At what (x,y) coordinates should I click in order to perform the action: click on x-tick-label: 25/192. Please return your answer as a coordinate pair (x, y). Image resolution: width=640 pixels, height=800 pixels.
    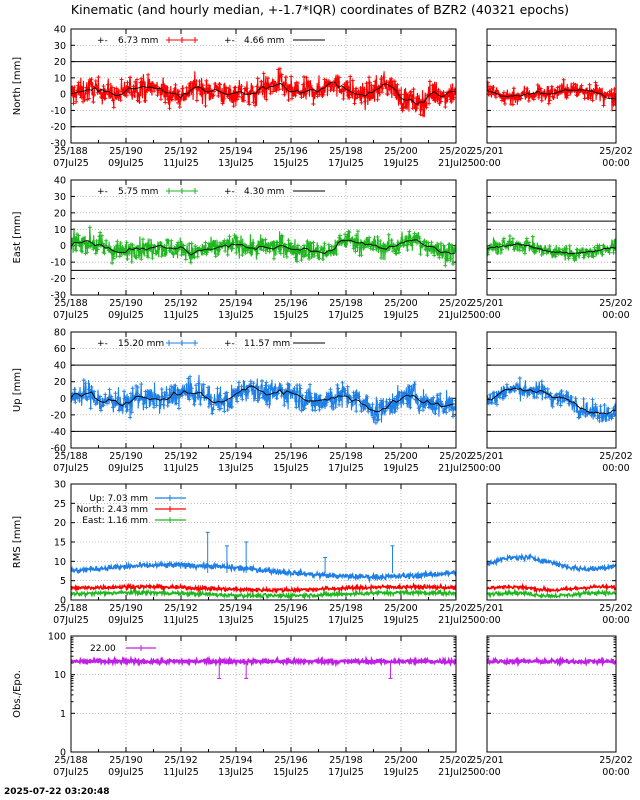
    Looking at the image, I should click on (180, 760).